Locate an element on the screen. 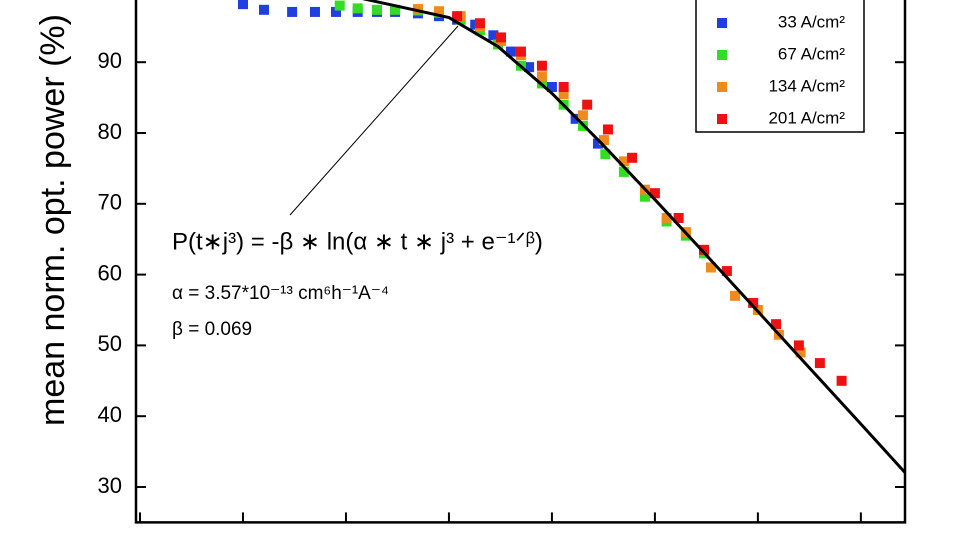 Image resolution: width=960 pixels, height=545 pixels. y-tick-label: 50 is located at coordinates (110, 343).